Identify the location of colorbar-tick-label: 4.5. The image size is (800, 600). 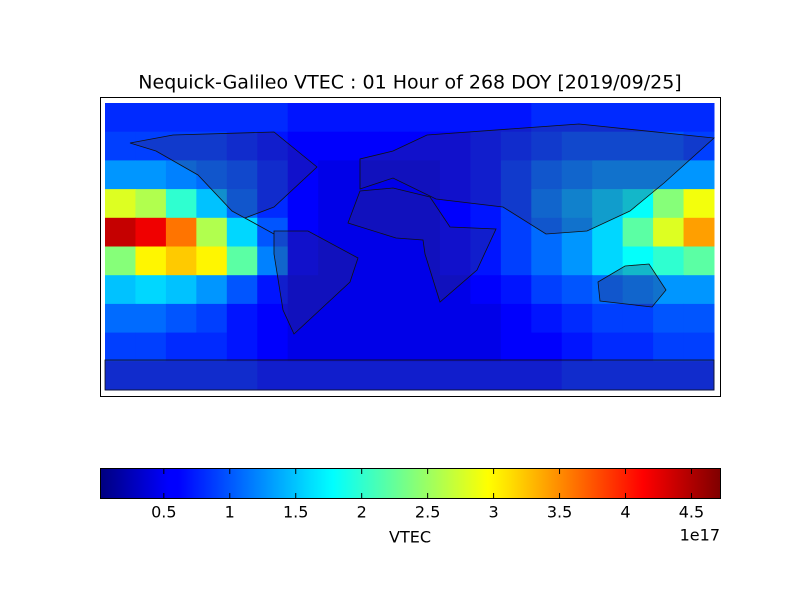
(691, 512).